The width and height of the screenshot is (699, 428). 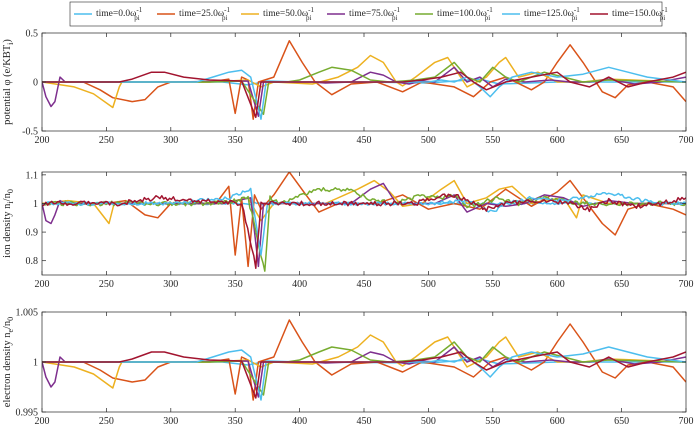 What do you see at coordinates (428, 421) in the screenshot?
I see `x-tick-label-electron_density-500: 500` at bounding box center [428, 421].